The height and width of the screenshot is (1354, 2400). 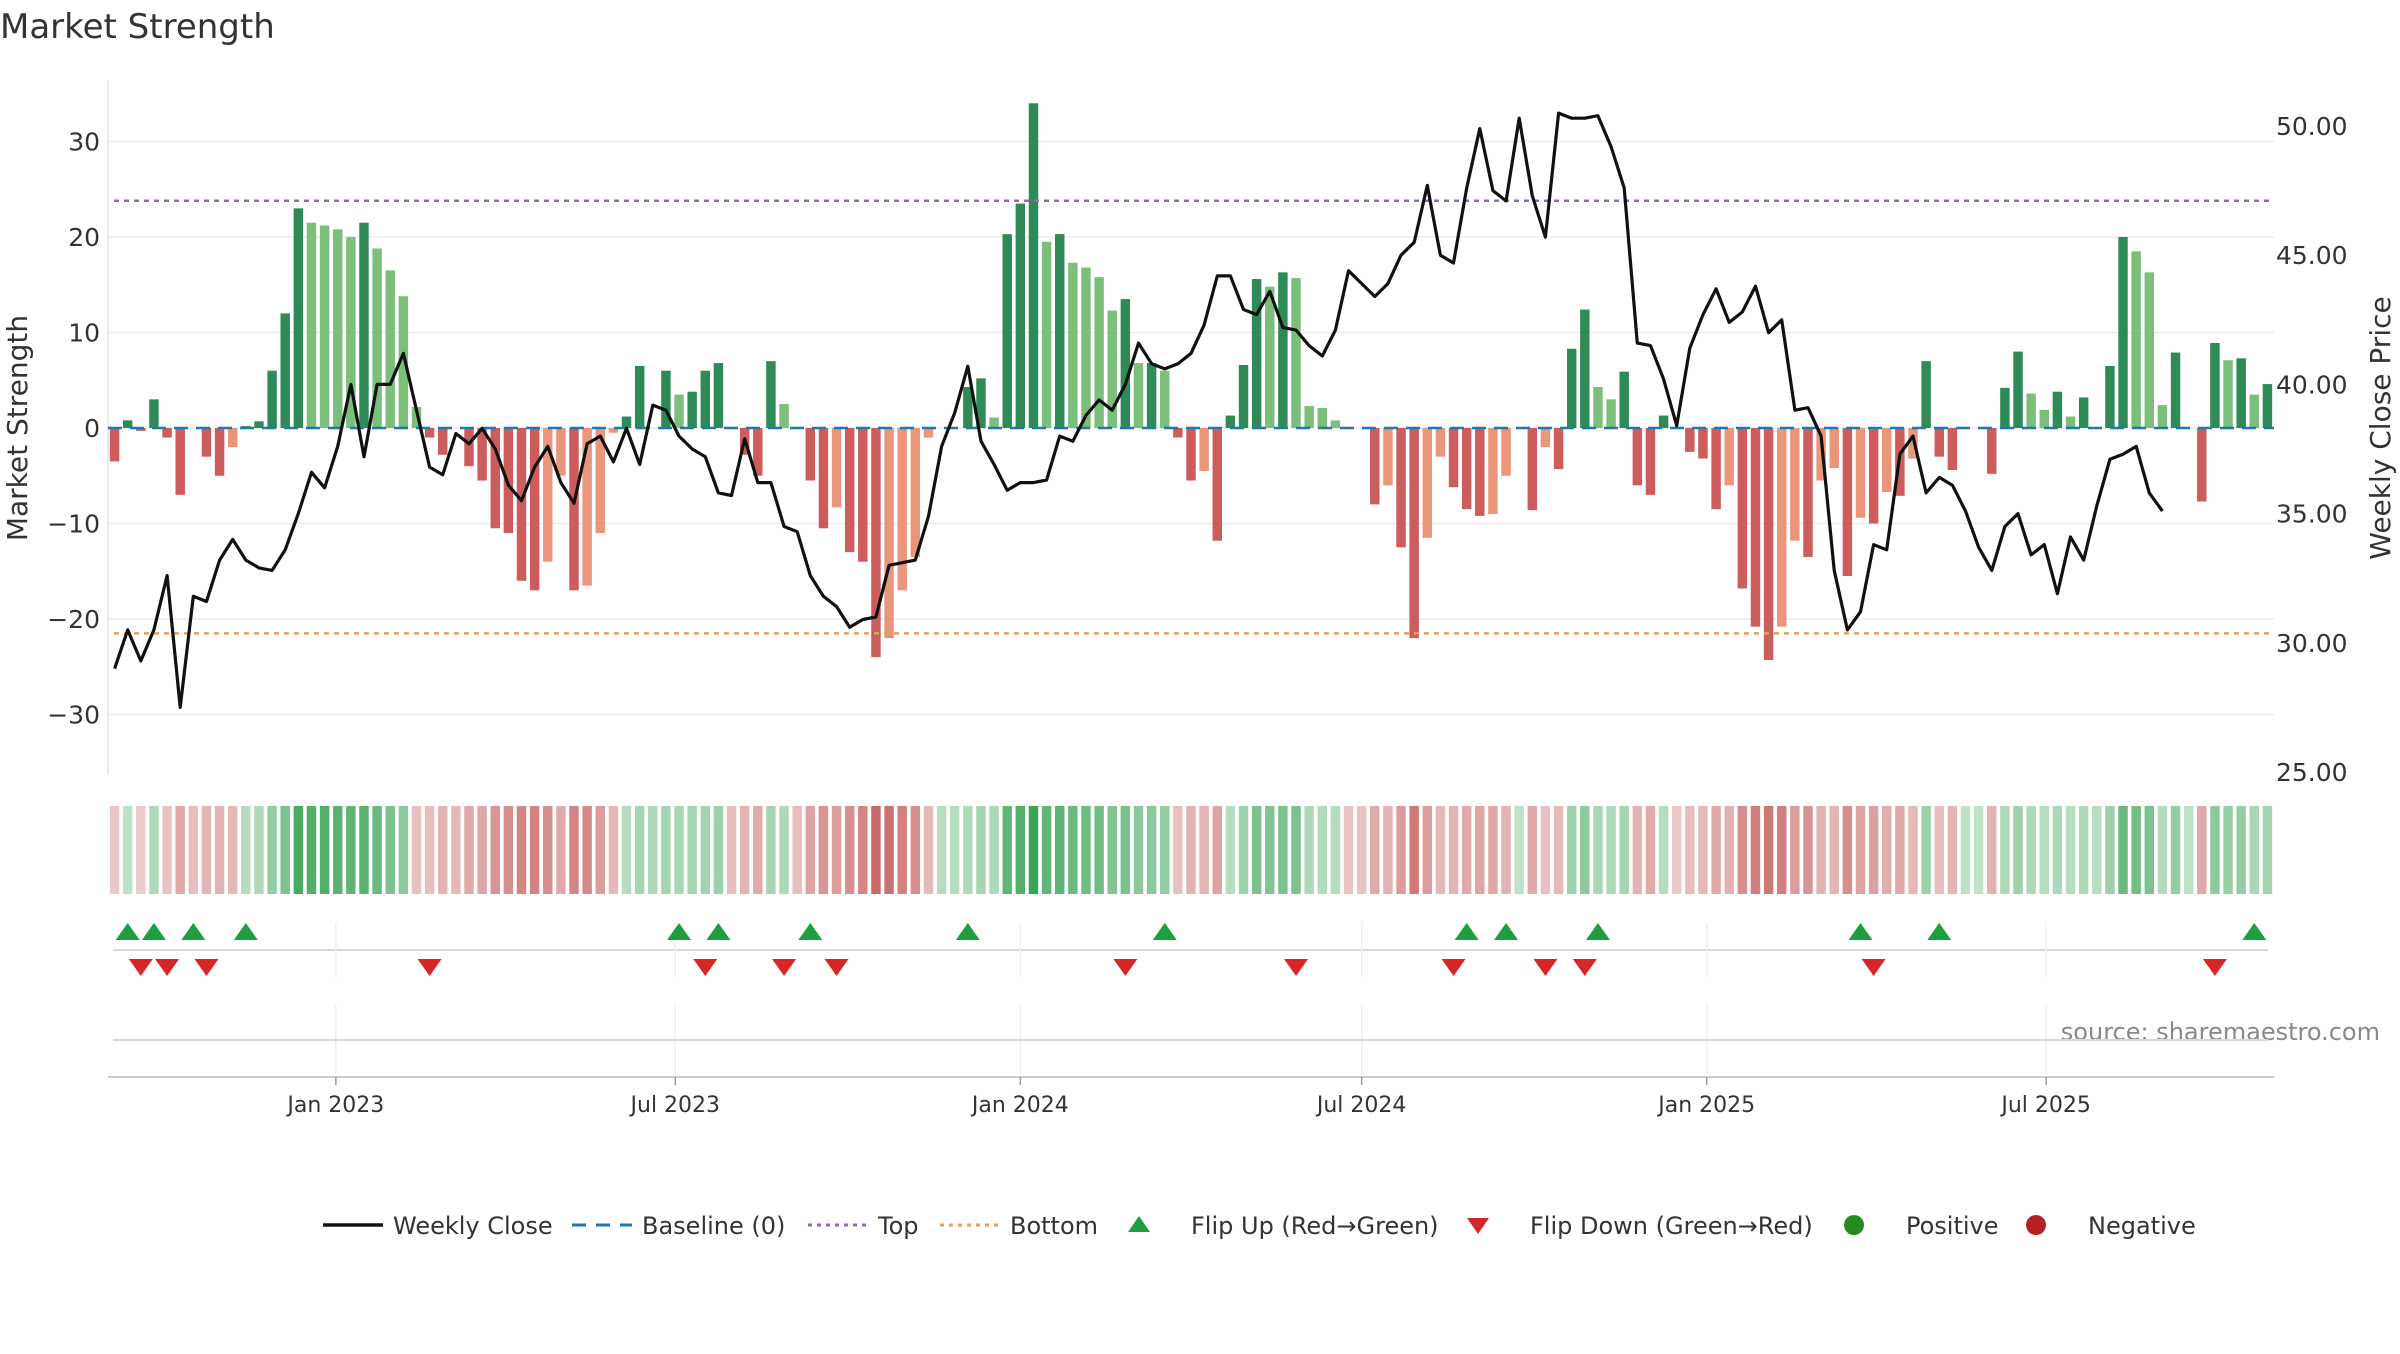 What do you see at coordinates (73, 619) in the screenshot?
I see `left-tick-label-5: −20` at bounding box center [73, 619].